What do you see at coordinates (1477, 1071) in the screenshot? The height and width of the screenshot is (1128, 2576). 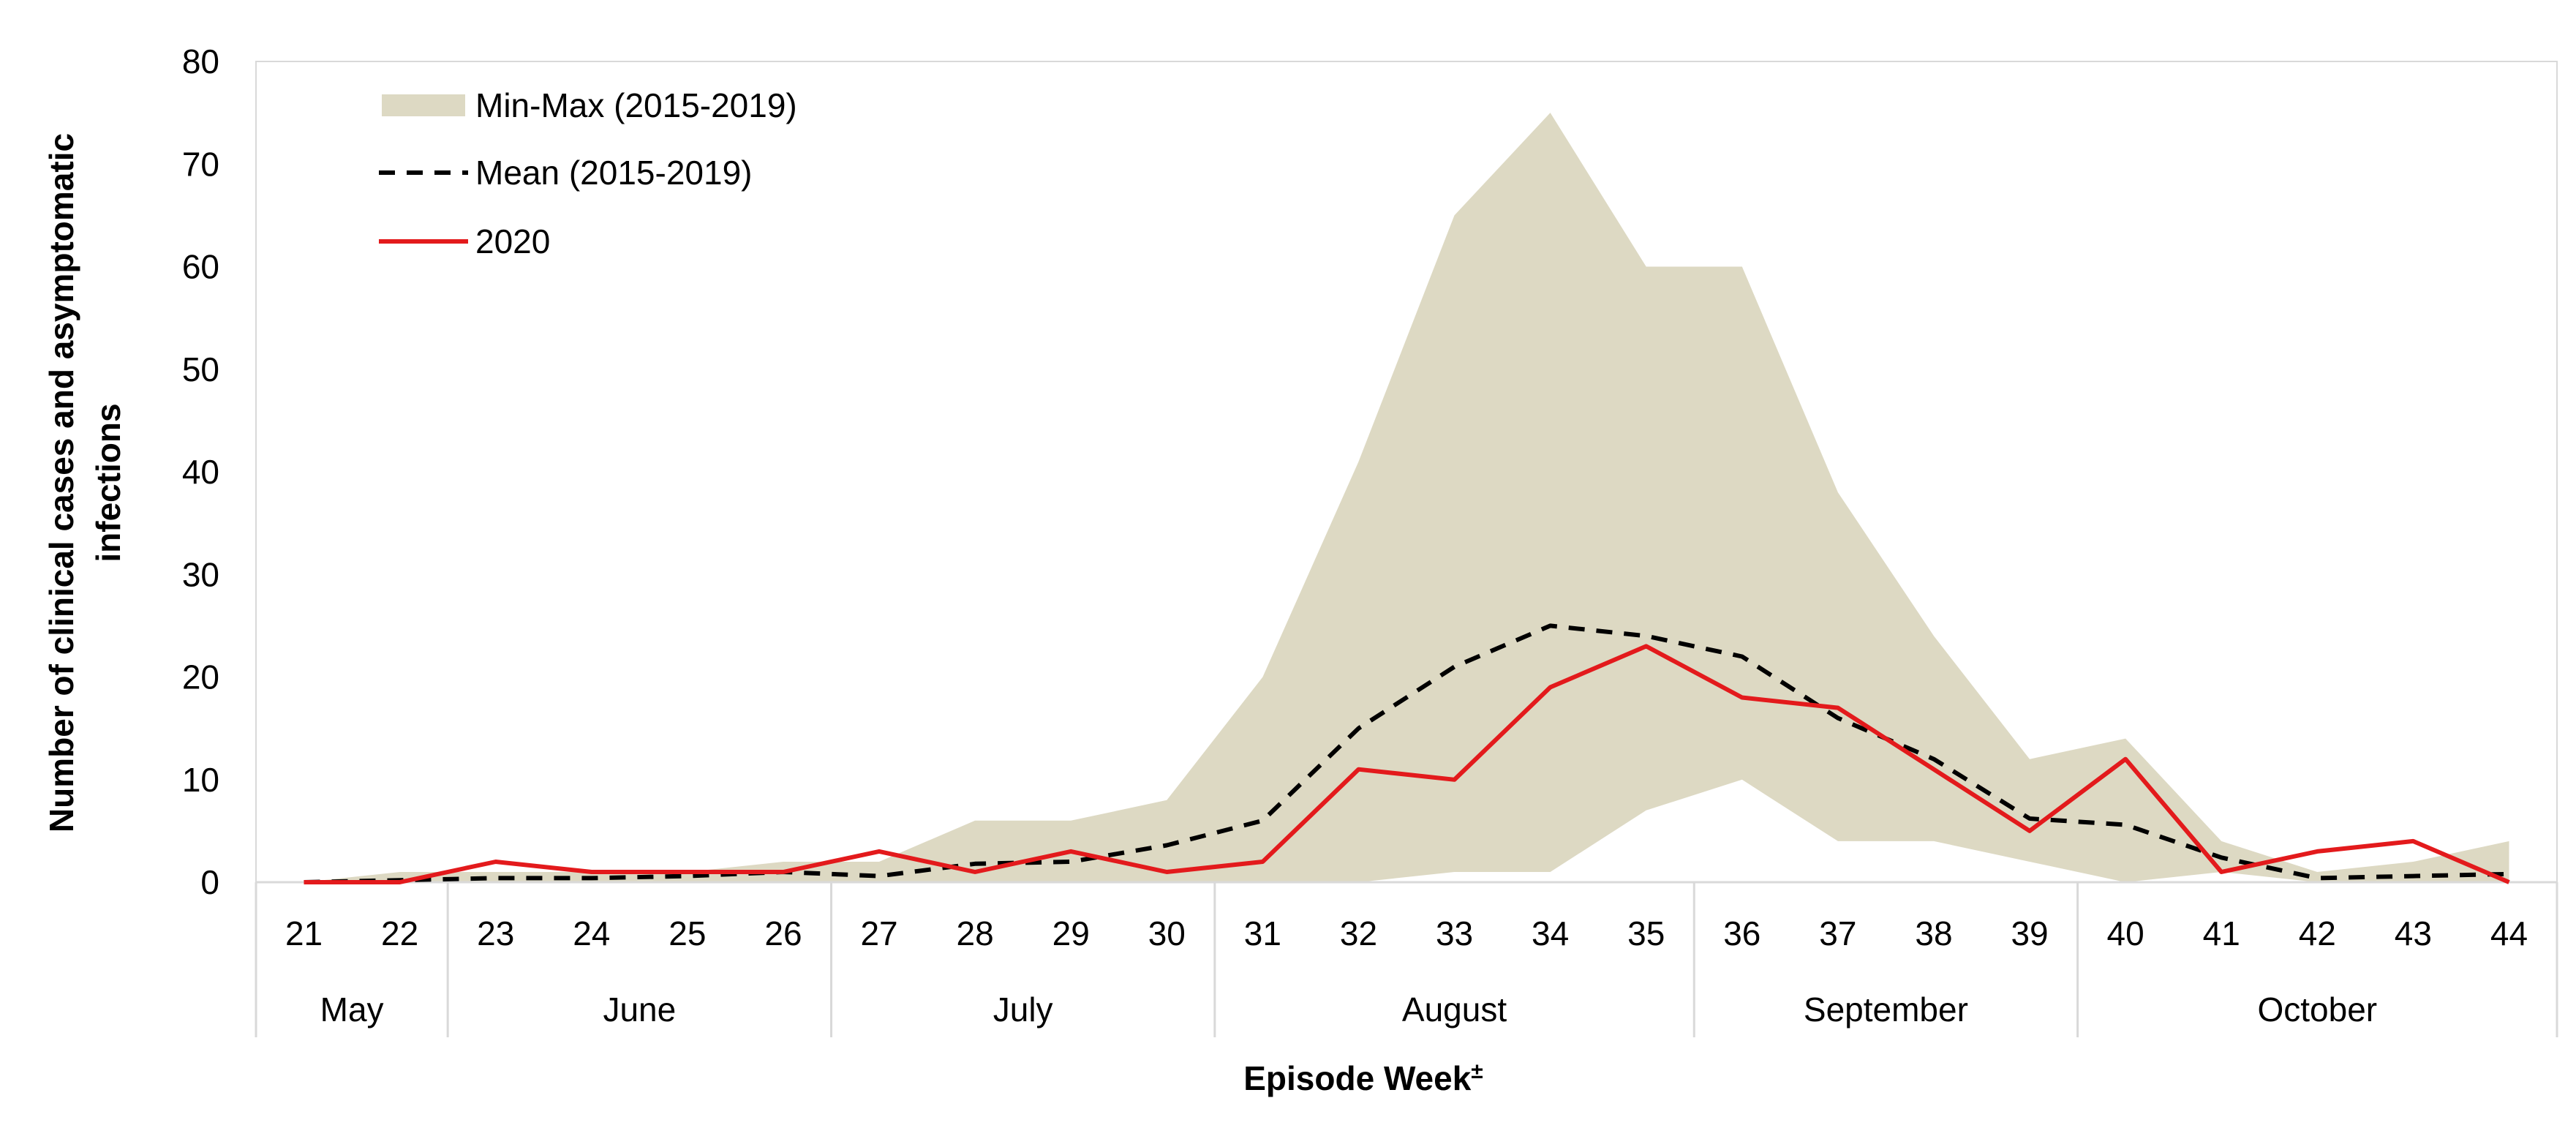 I see `x-axis-title-superscript: ±` at bounding box center [1477, 1071].